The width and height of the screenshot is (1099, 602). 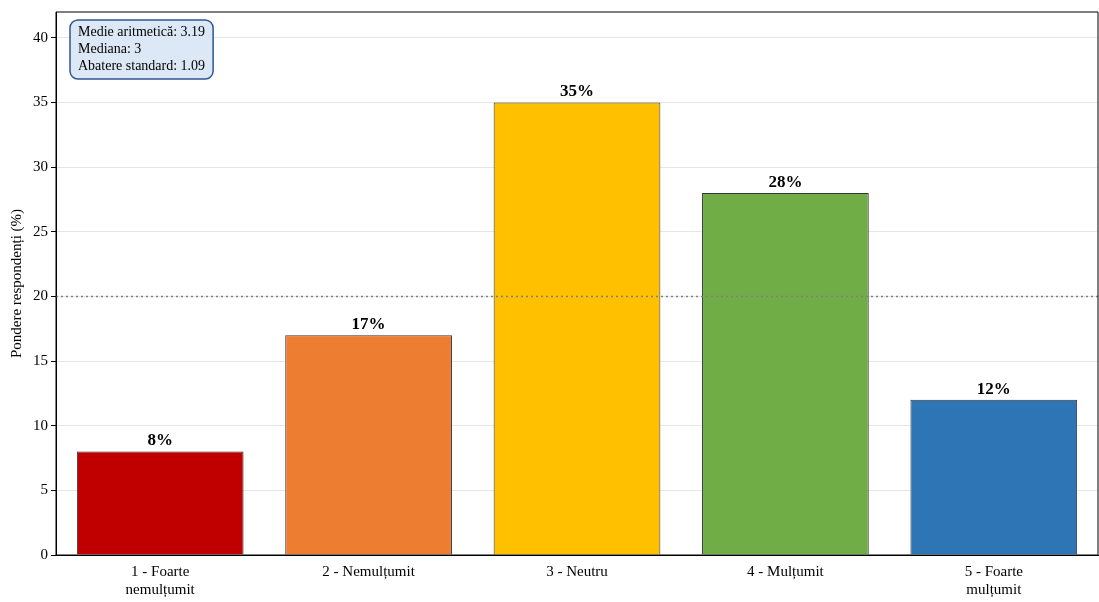 I want to click on y-tick-label: 20, so click(x=40, y=295).